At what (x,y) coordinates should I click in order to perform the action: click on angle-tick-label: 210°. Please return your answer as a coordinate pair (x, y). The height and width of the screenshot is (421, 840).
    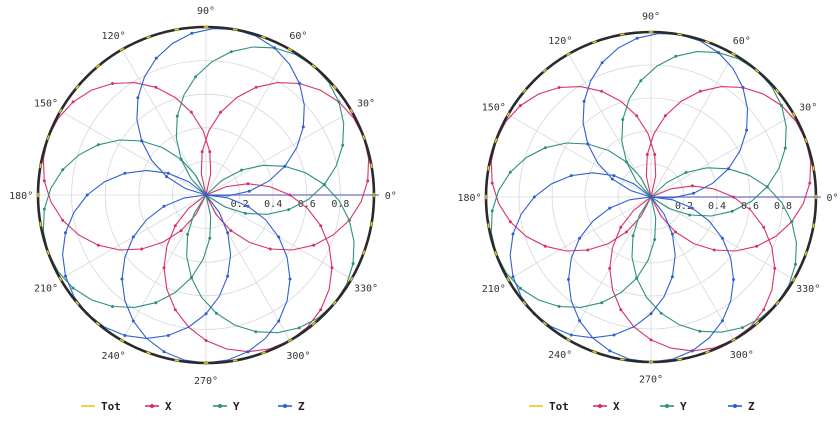
    Looking at the image, I should click on (46, 288).